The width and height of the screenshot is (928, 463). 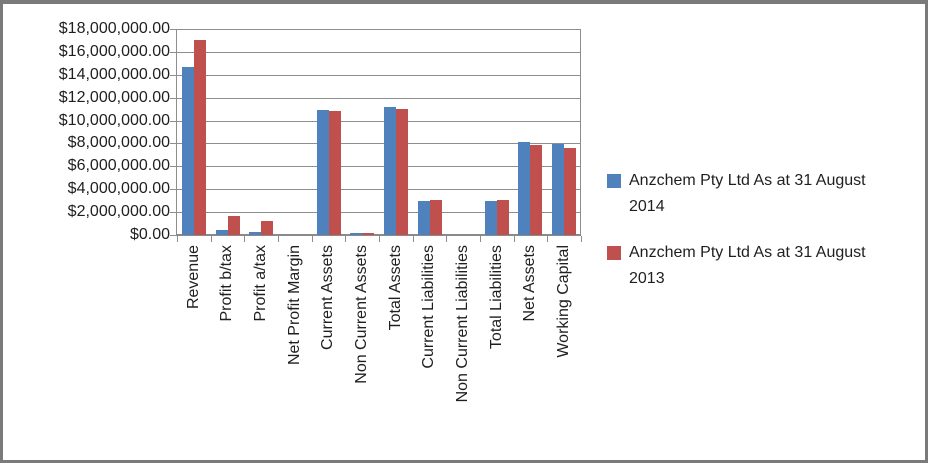 What do you see at coordinates (118, 188) in the screenshot?
I see `y-tick-label: $4,000,000.00` at bounding box center [118, 188].